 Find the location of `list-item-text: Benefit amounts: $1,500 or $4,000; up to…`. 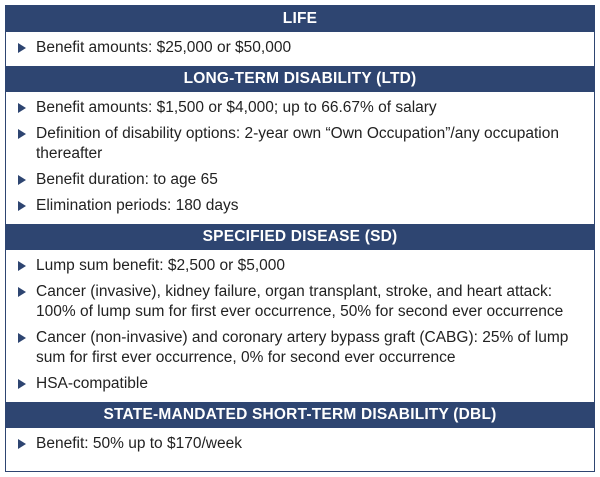

list-item-text: Benefit amounts: $1,500 or $4,000; up to… is located at coordinates (236, 107).